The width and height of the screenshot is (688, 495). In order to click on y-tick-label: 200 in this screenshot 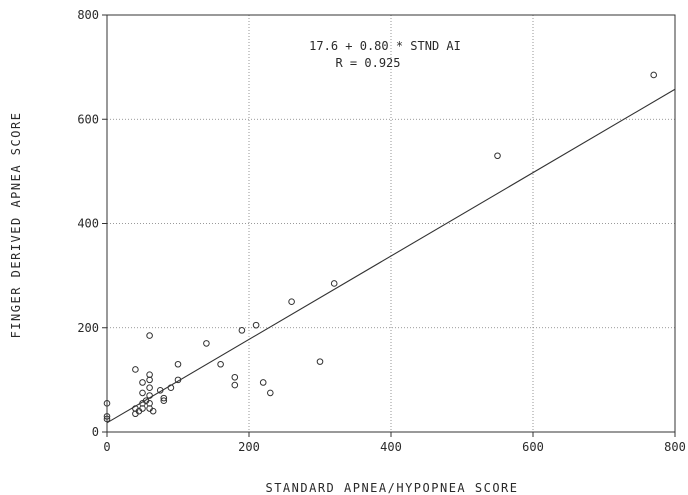, I will do `click(88, 328)`.